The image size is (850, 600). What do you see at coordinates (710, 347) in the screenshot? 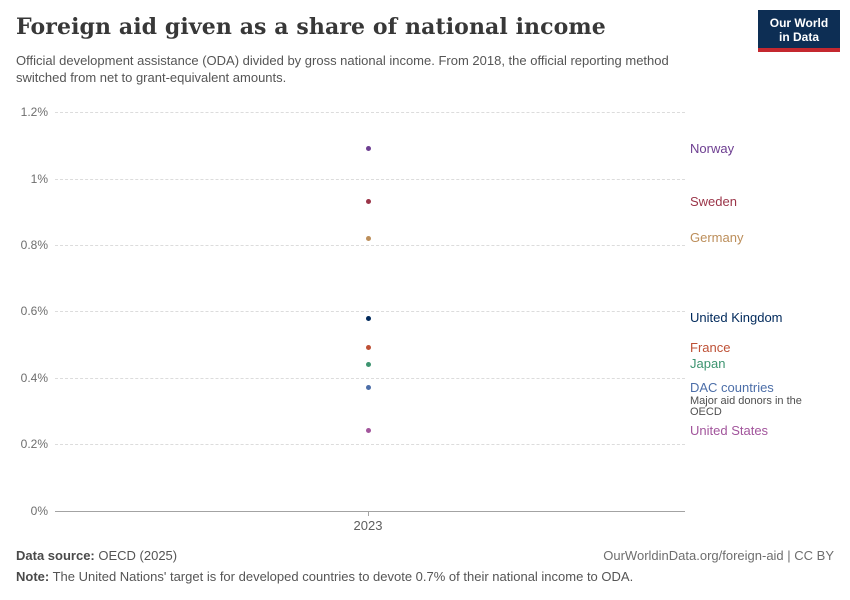
I see `entity-label-france: France` at bounding box center [710, 347].